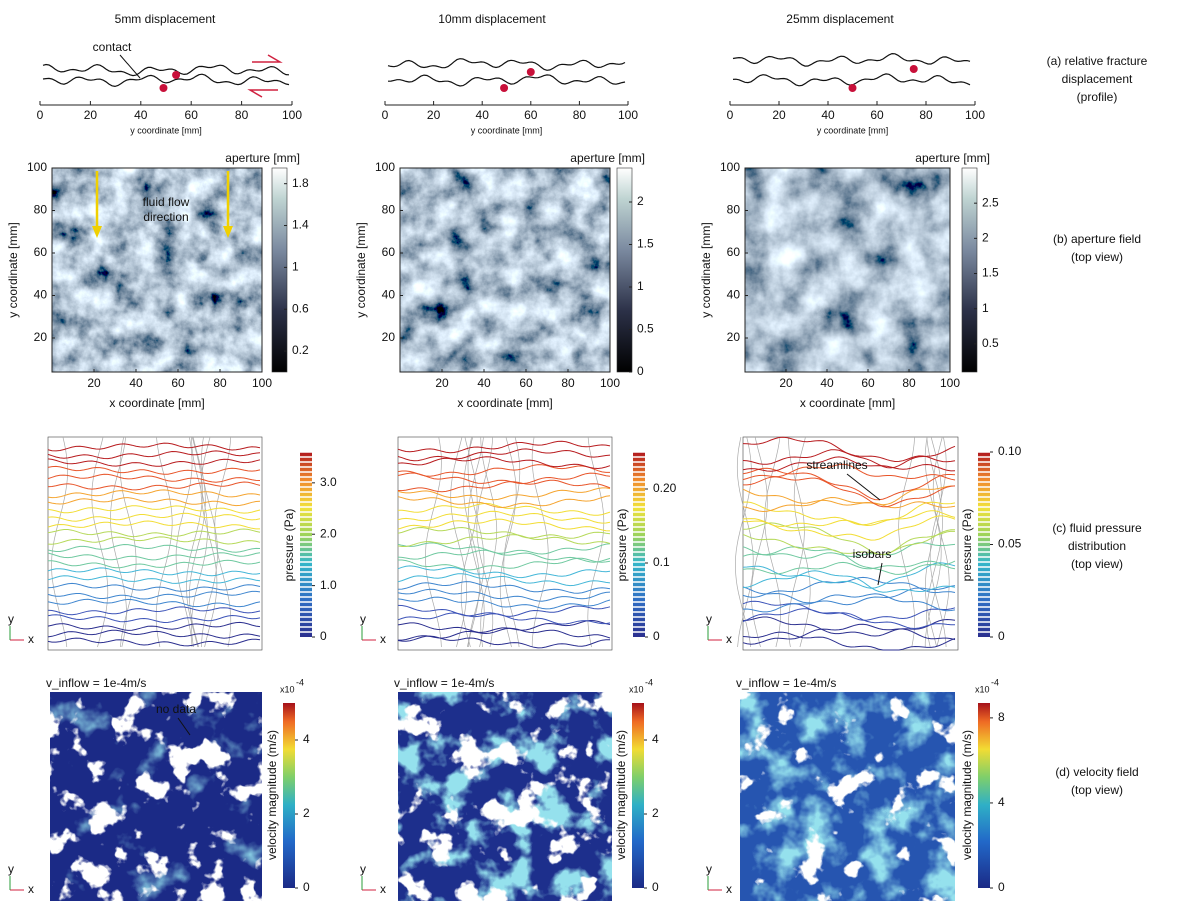 The height and width of the screenshot is (901, 1199). Describe the element at coordinates (1001, 802) in the screenshot. I see `colorbar-tick-label: 4` at that location.